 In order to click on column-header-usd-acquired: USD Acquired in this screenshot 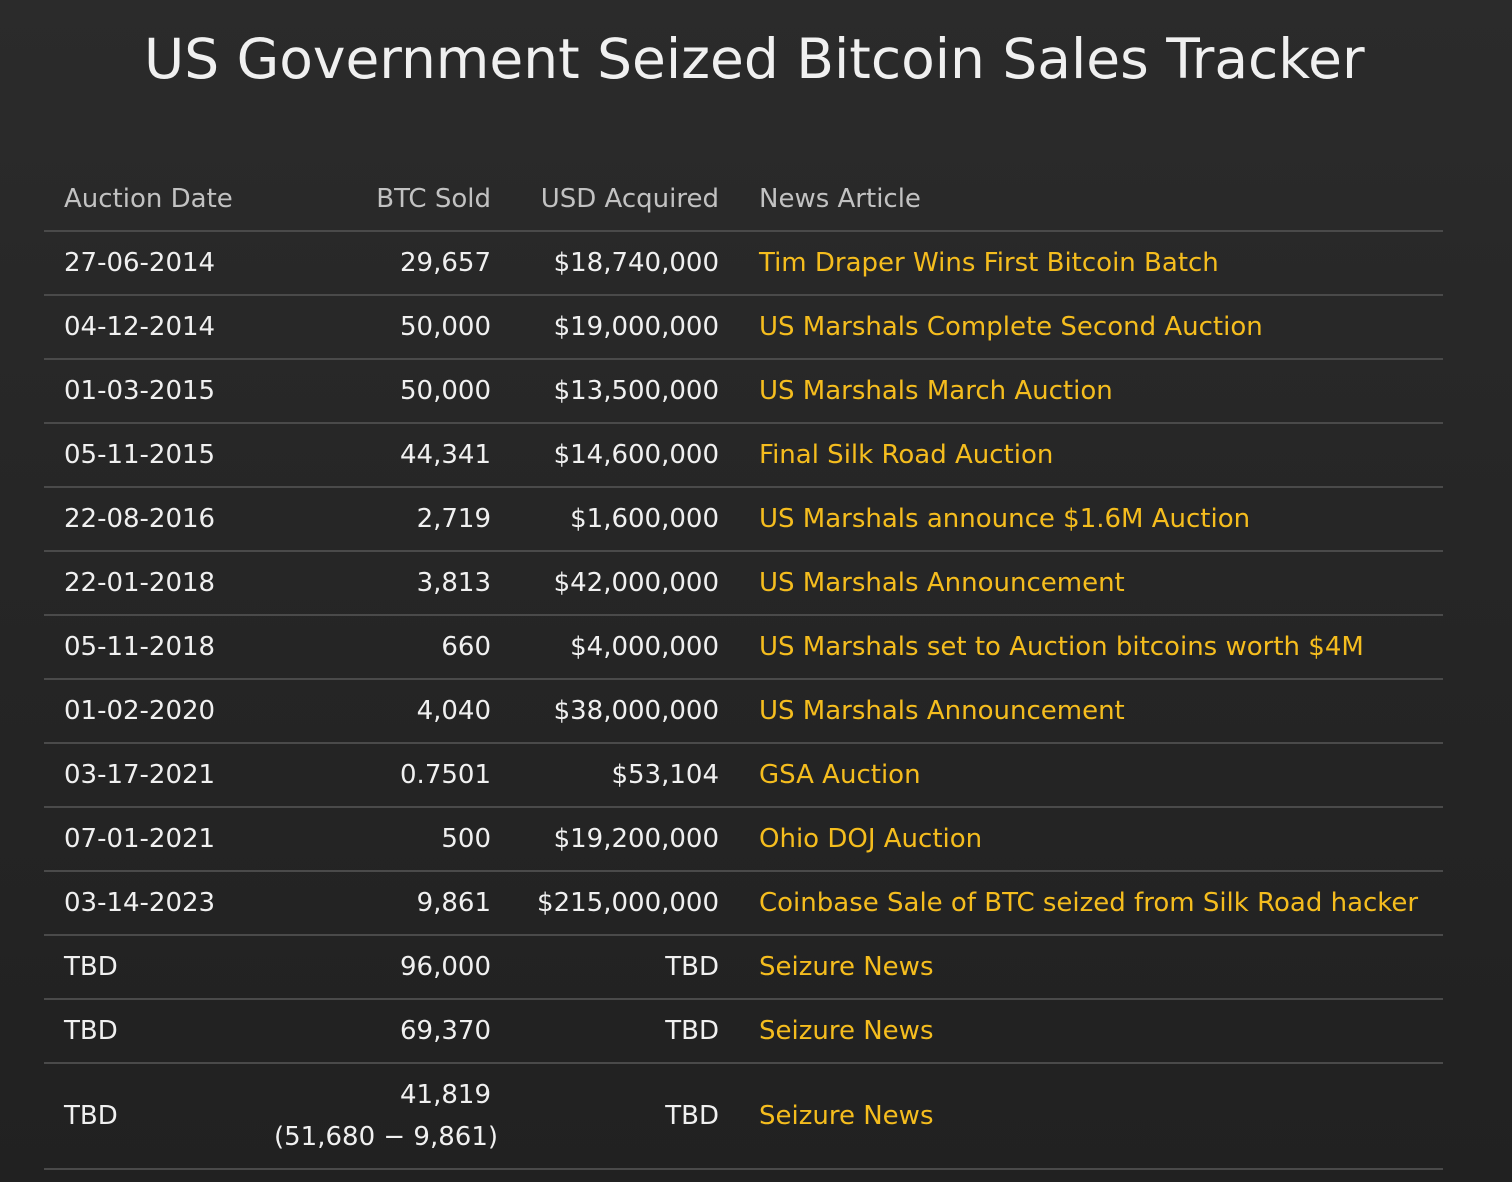, I will do `click(625, 200)`.